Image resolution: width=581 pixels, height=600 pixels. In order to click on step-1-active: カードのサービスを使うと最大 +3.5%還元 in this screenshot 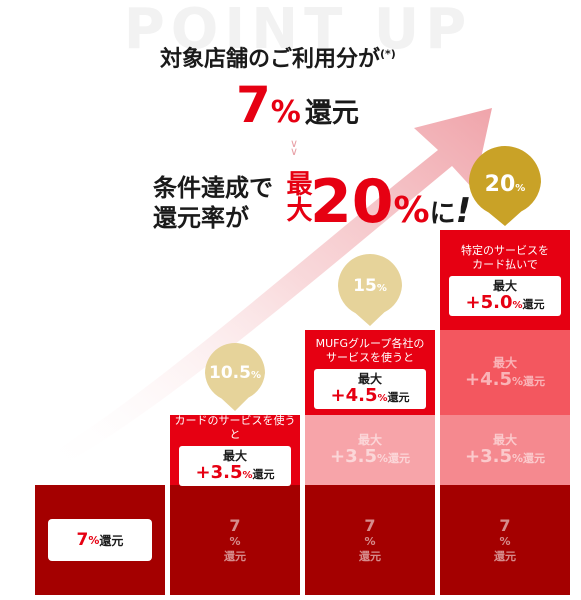, I will do `click(235, 450)`.